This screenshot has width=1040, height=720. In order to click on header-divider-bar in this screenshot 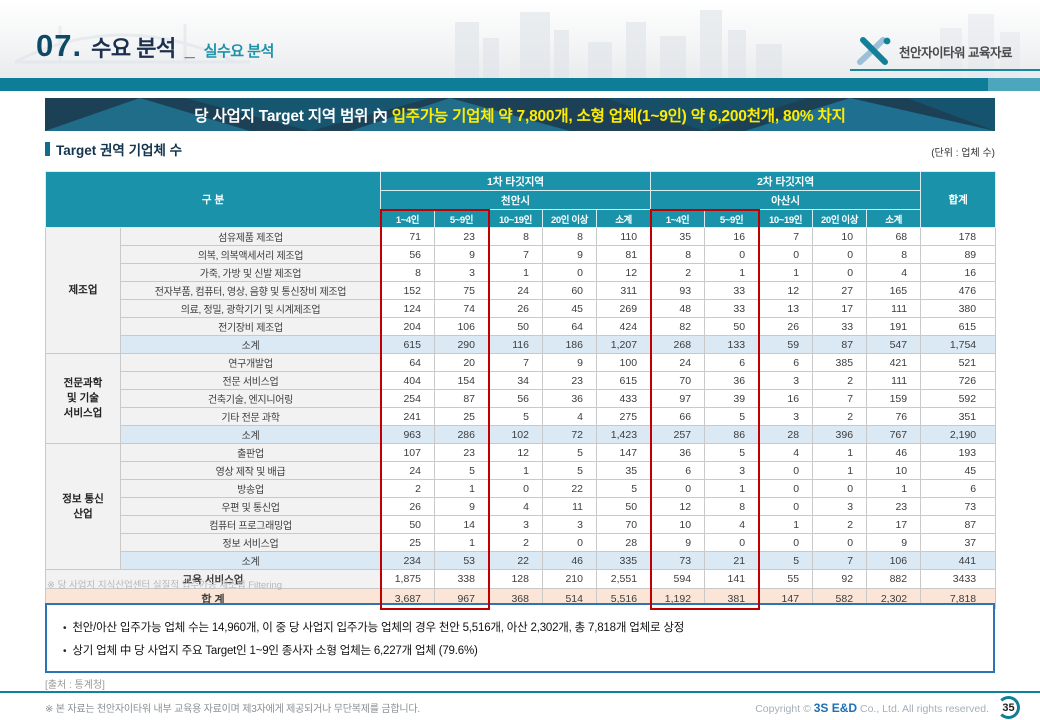, I will do `click(520, 84)`.